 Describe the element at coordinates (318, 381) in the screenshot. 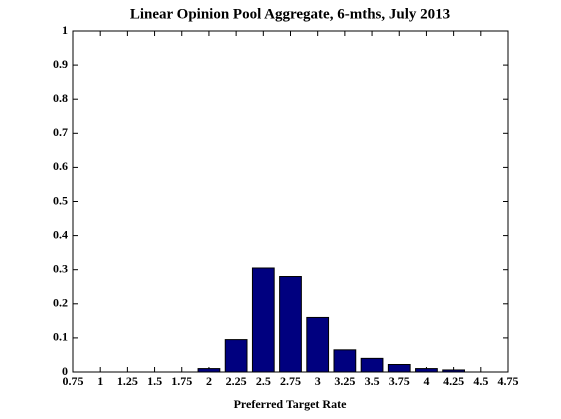

I see `x-tick-label: 3` at that location.